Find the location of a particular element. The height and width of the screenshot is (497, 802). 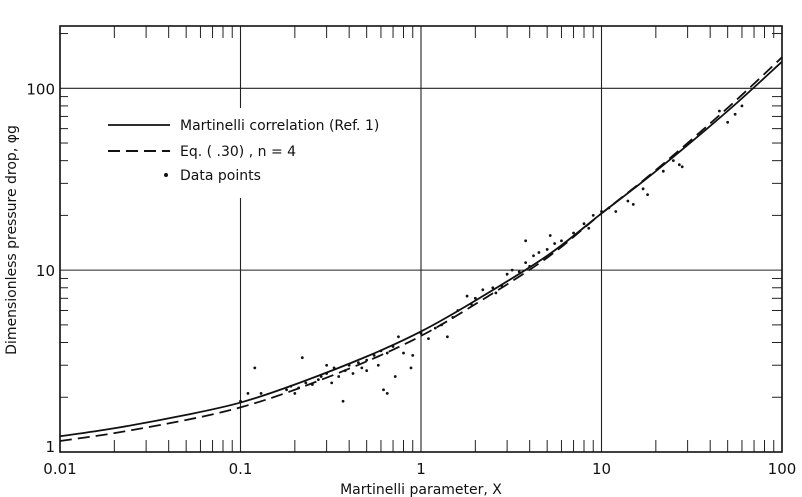

y-axis-label: Dimensionless pressure drop, φg is located at coordinates (12, 240).